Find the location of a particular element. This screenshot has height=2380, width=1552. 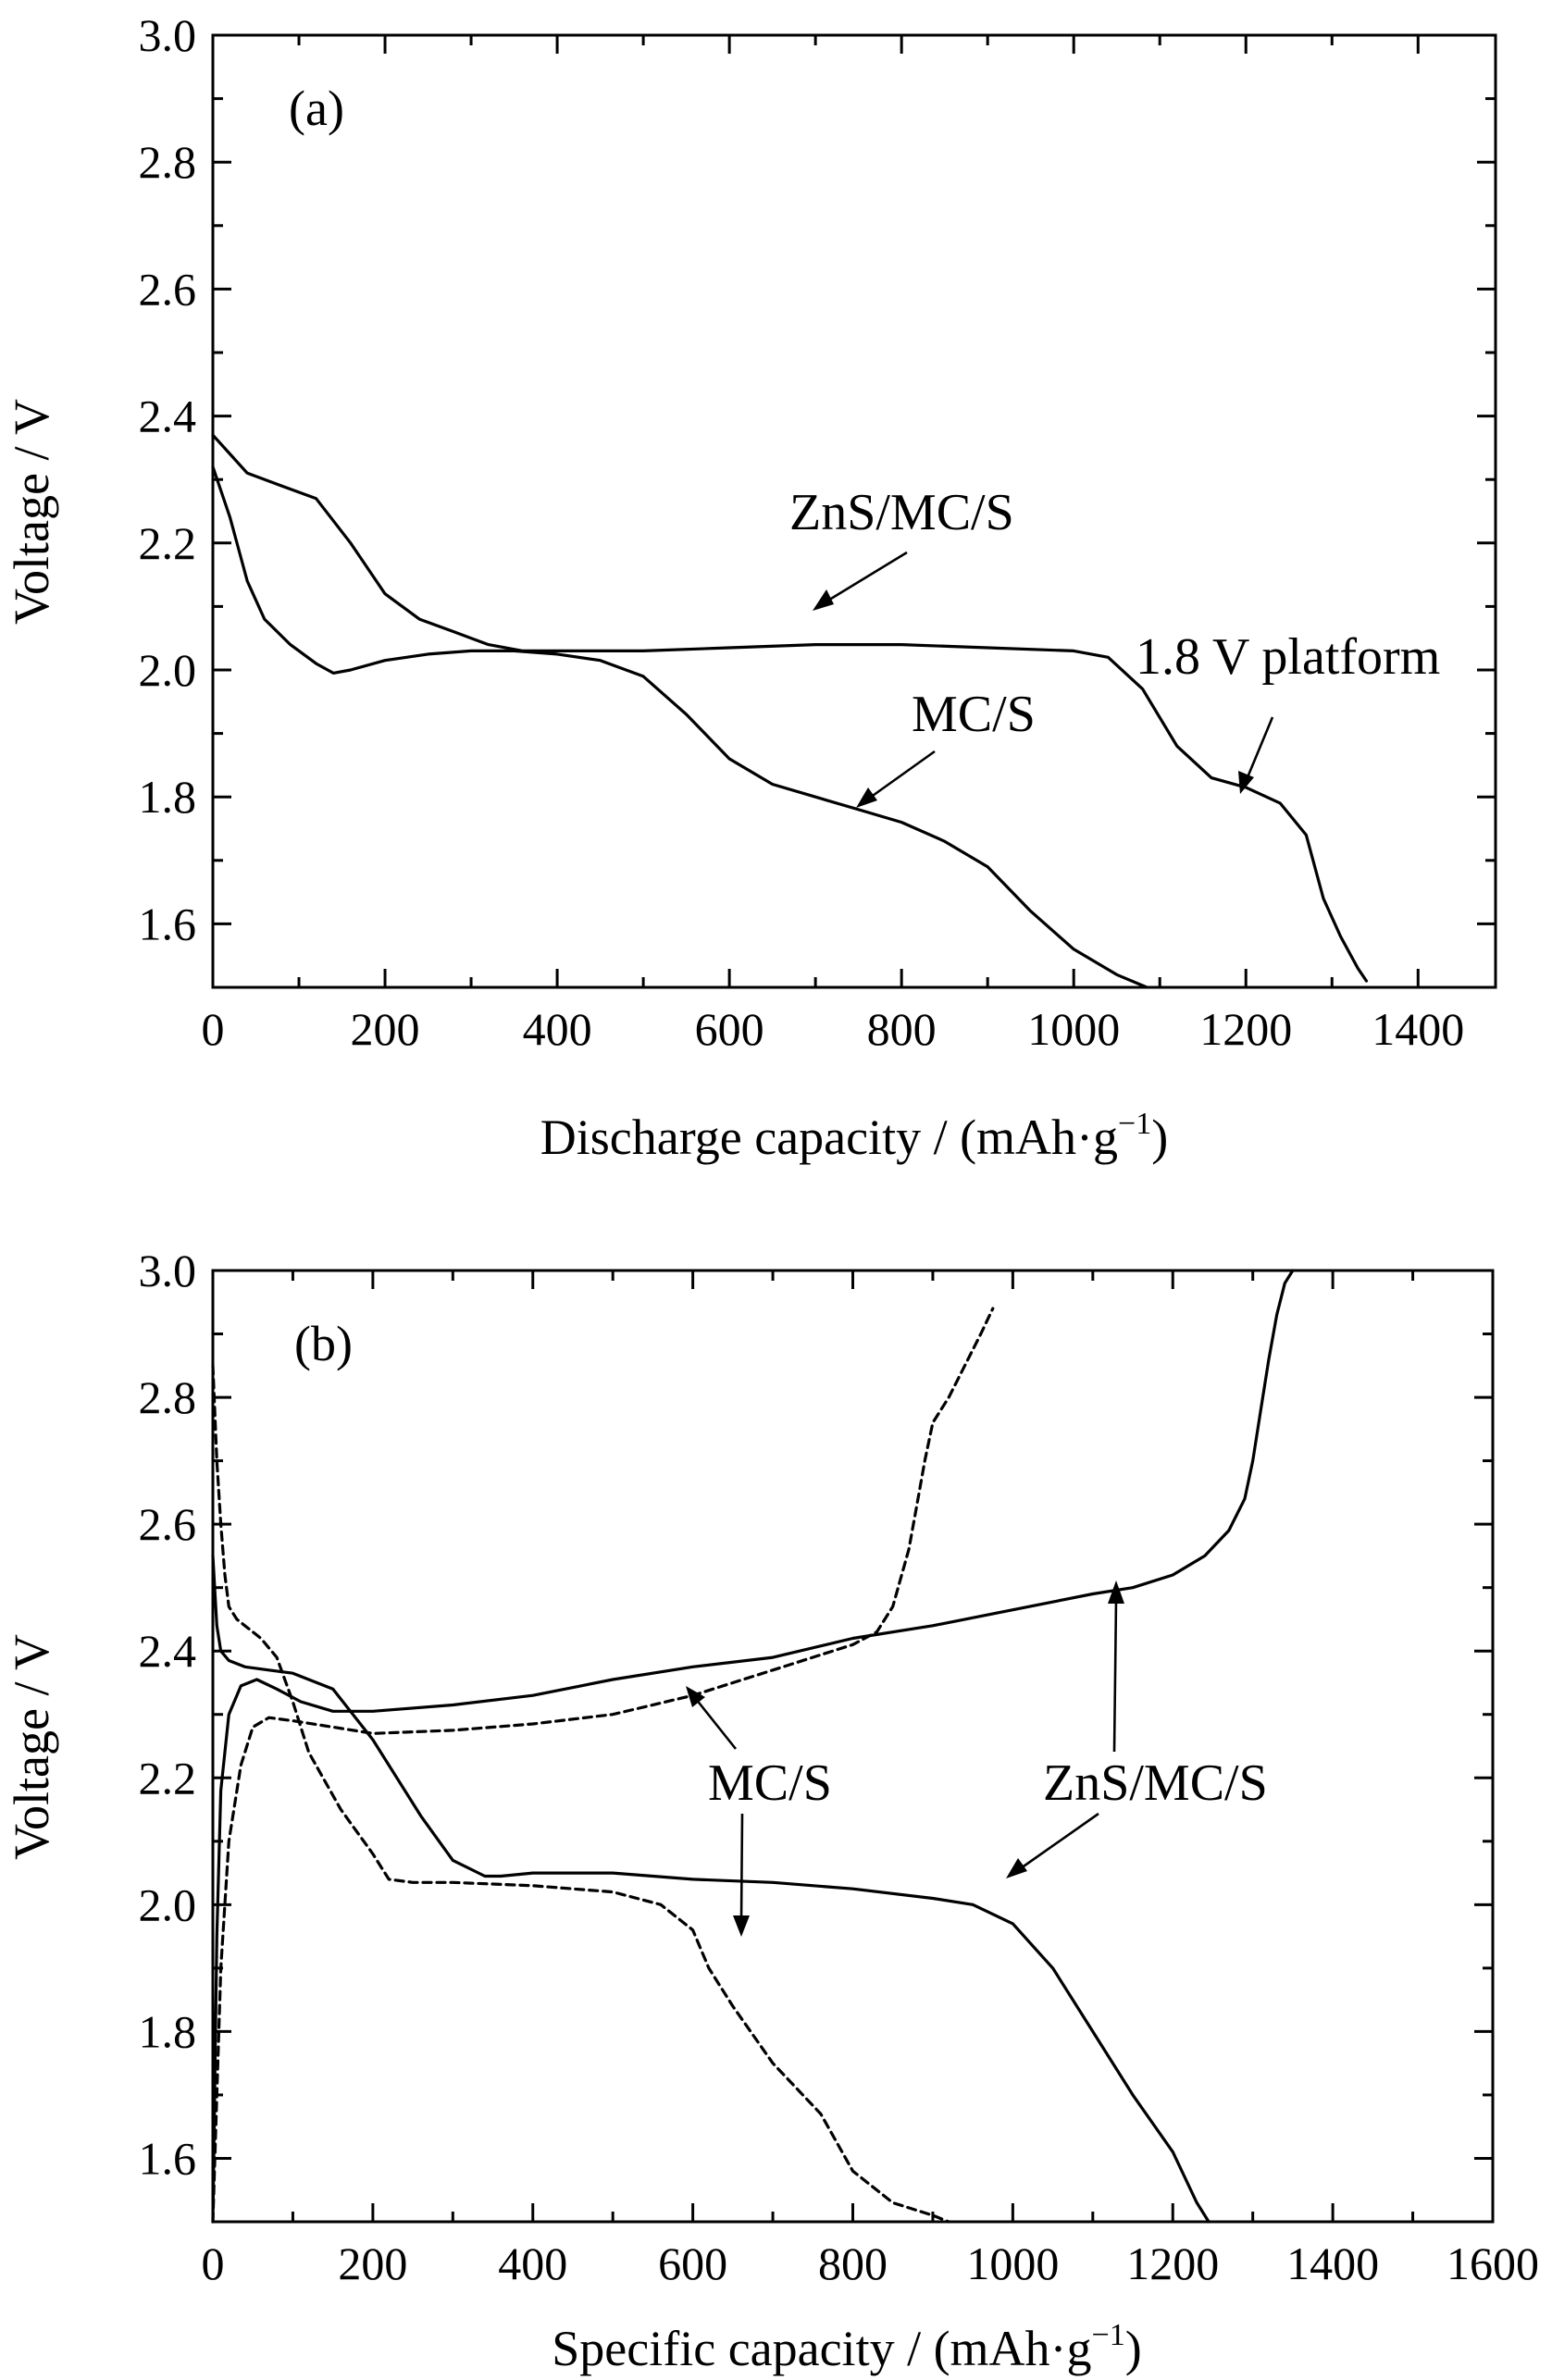

arrow-zns-a is located at coordinates (867, 577).